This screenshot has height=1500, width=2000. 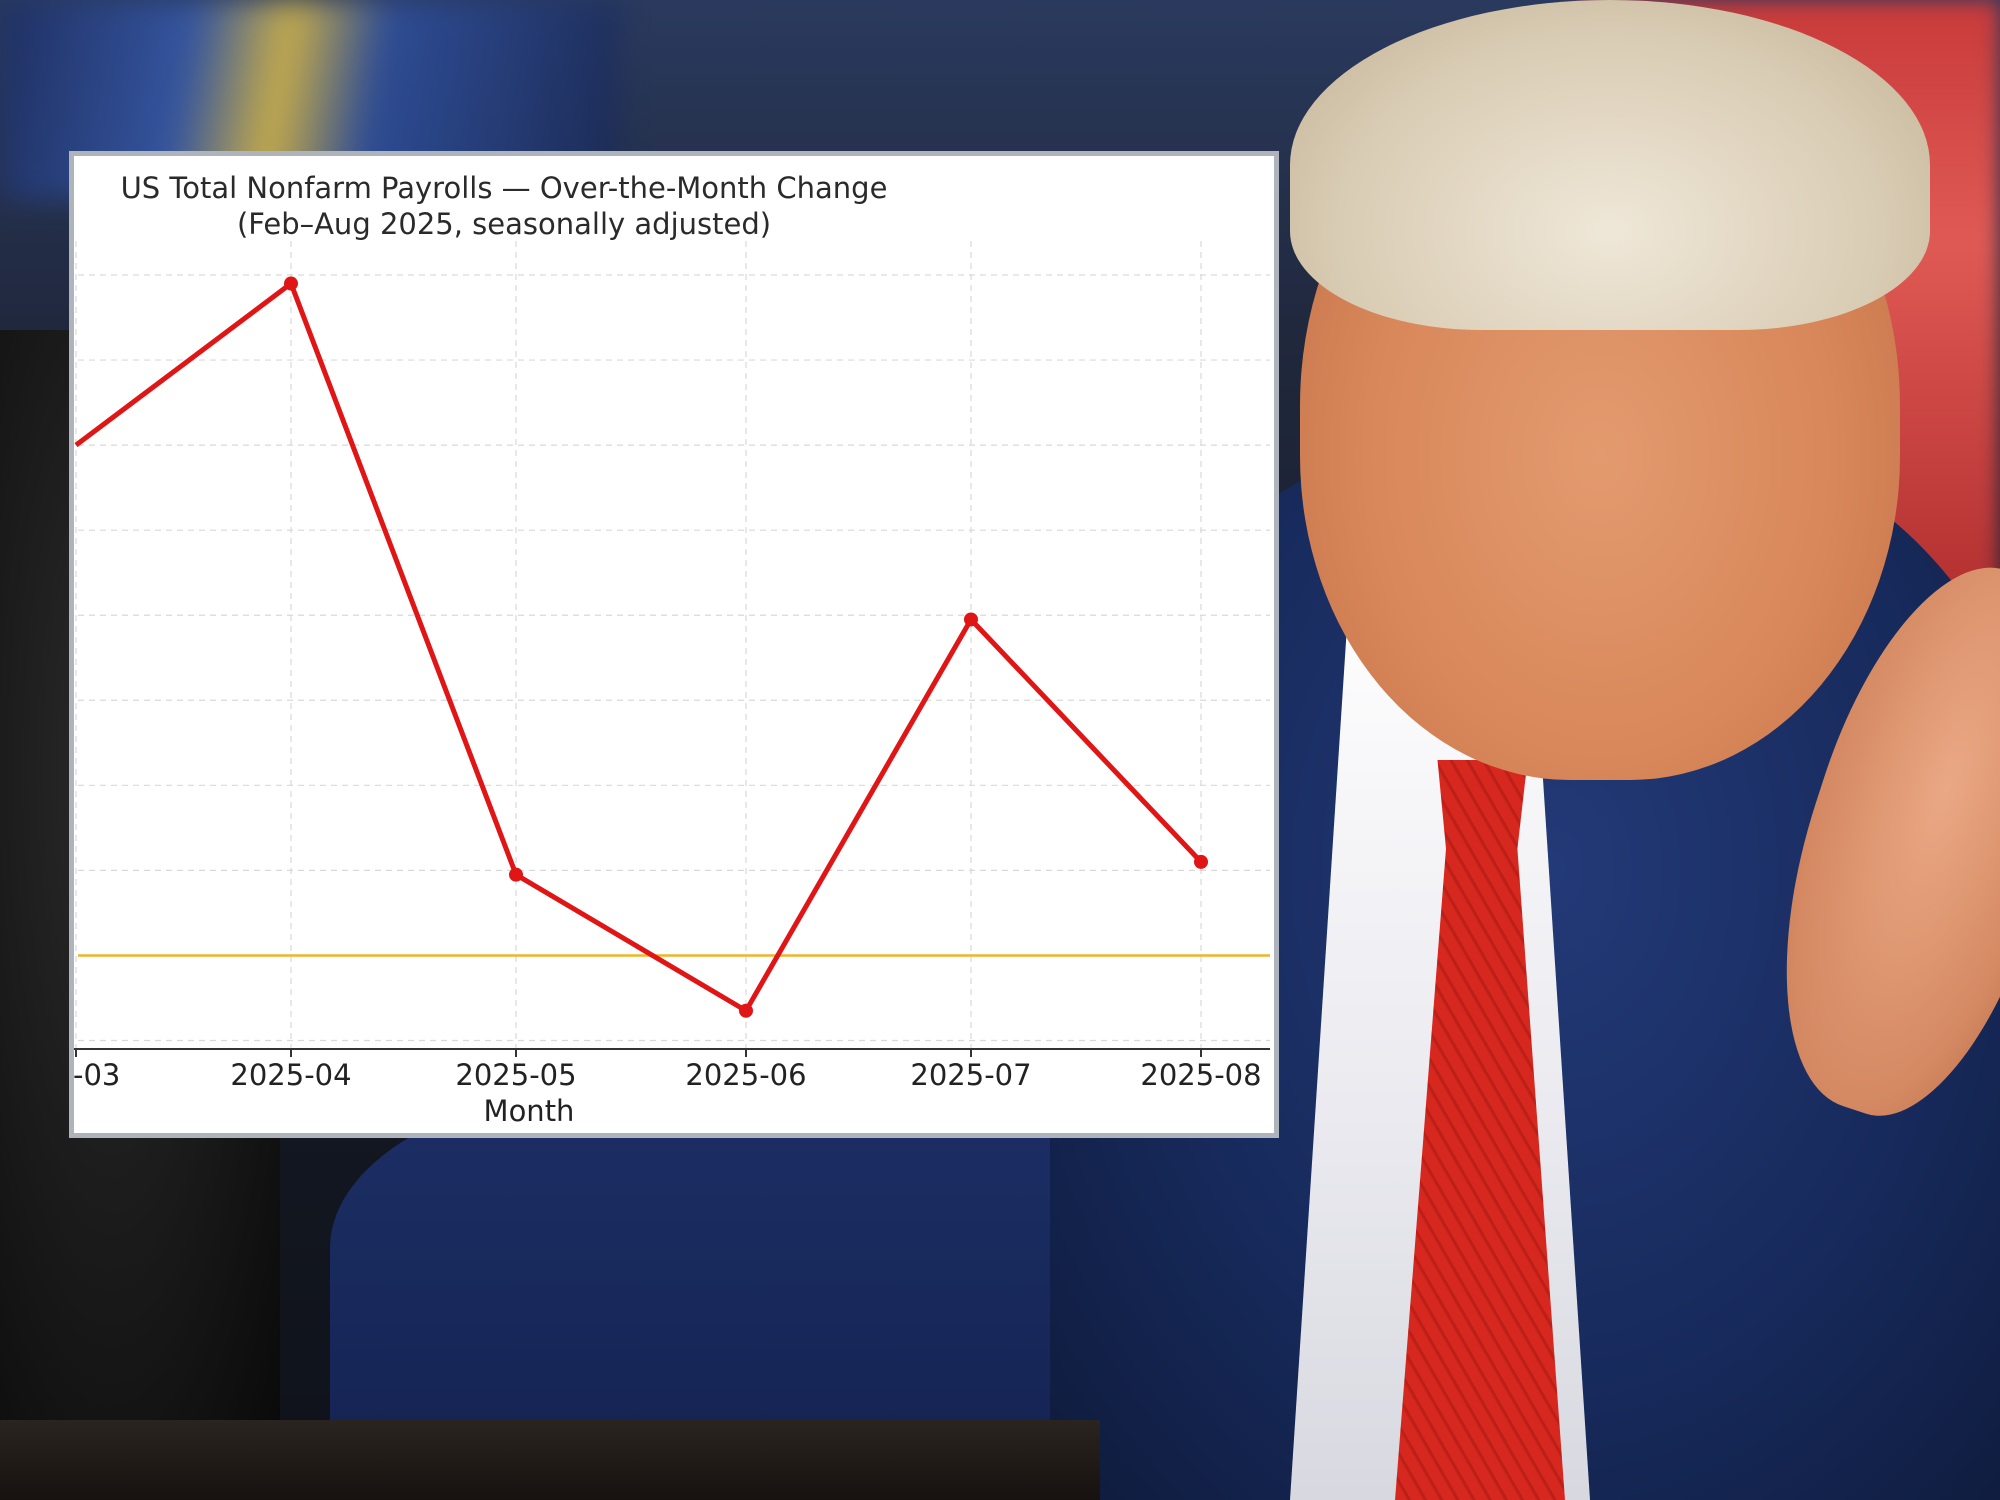 What do you see at coordinates (550, 1460) in the screenshot?
I see `desk-edge` at bounding box center [550, 1460].